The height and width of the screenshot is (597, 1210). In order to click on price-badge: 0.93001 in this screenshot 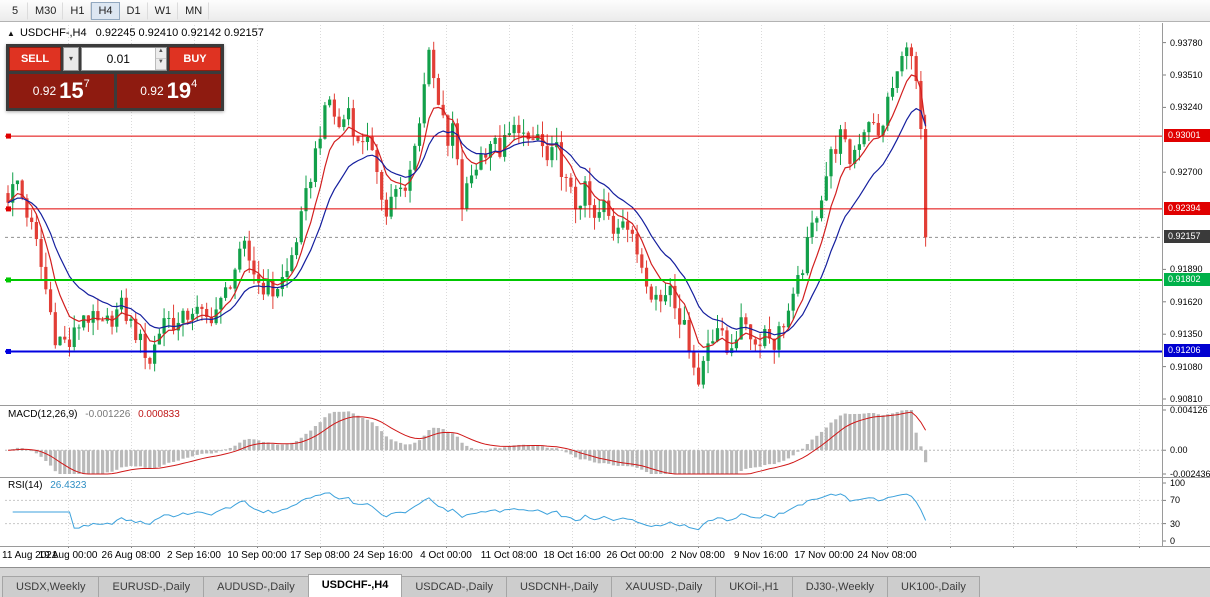, I will do `click(1187, 136)`.